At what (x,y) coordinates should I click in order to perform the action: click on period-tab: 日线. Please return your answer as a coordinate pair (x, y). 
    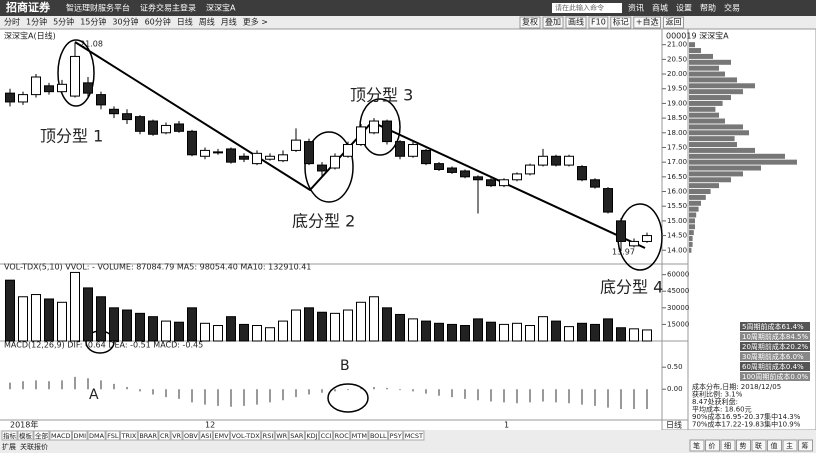
    Looking at the image, I should click on (185, 22).